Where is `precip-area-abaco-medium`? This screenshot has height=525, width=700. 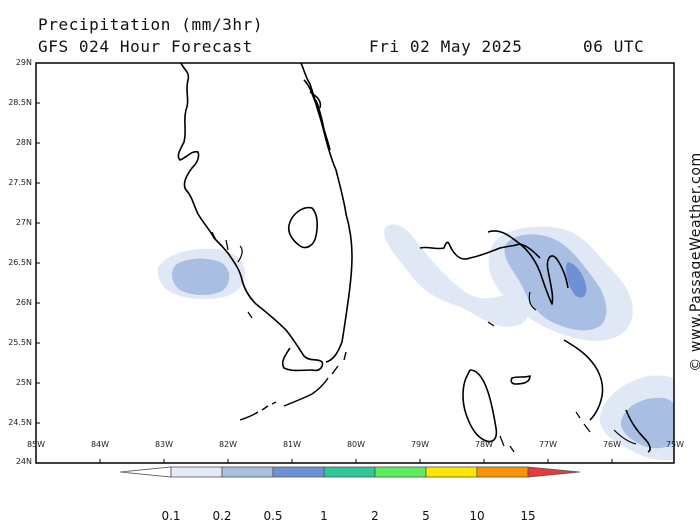 precip-area-abaco-medium is located at coordinates (555, 282).